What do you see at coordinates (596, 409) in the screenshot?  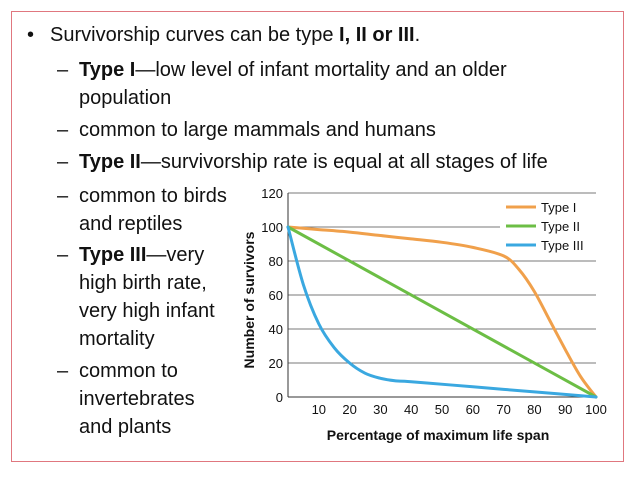 I see `x-tick-label-100: 100` at bounding box center [596, 409].